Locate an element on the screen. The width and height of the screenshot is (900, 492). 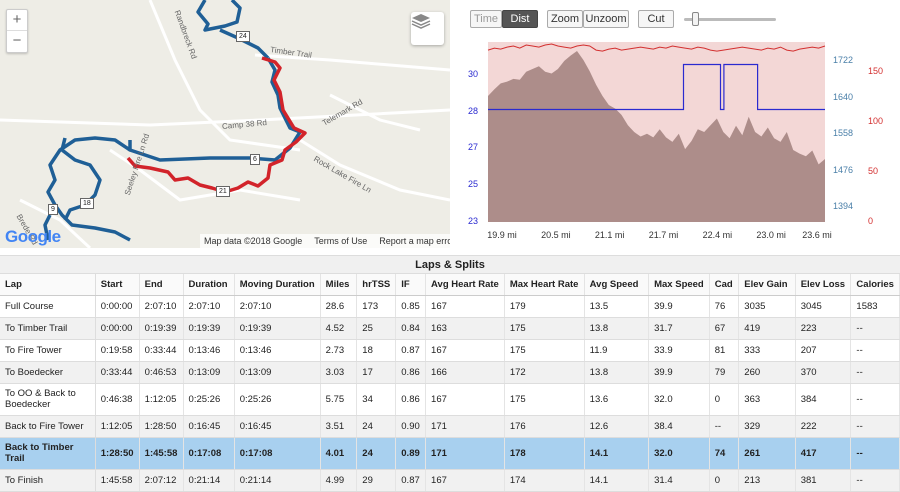
column-header: hrTSS is located at coordinates (376, 285).